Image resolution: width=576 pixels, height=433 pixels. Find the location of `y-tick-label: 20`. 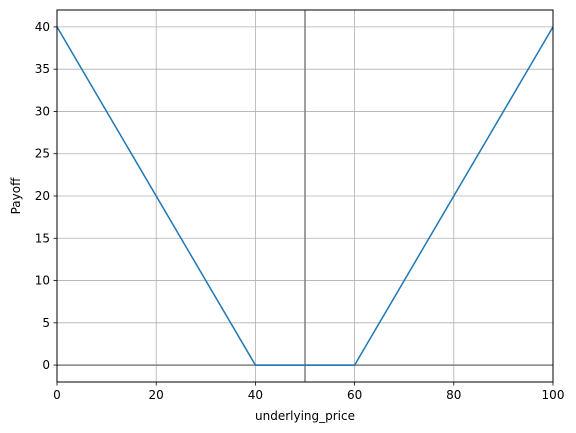

y-tick-label: 20 is located at coordinates (42, 196).